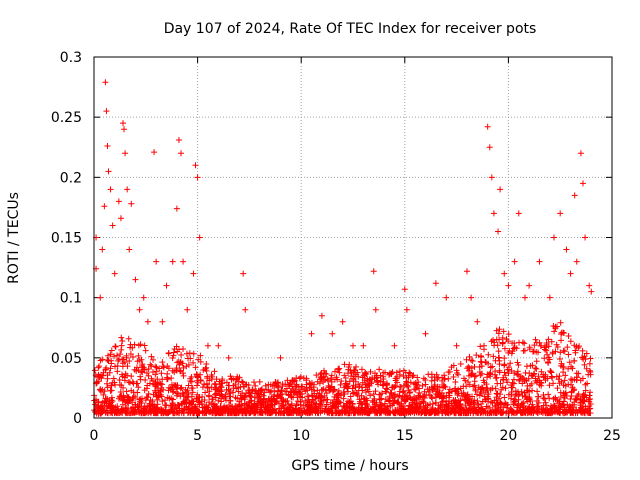 The width and height of the screenshot is (640, 480). What do you see at coordinates (508, 436) in the screenshot?
I see `x-tick-label: 20` at bounding box center [508, 436].